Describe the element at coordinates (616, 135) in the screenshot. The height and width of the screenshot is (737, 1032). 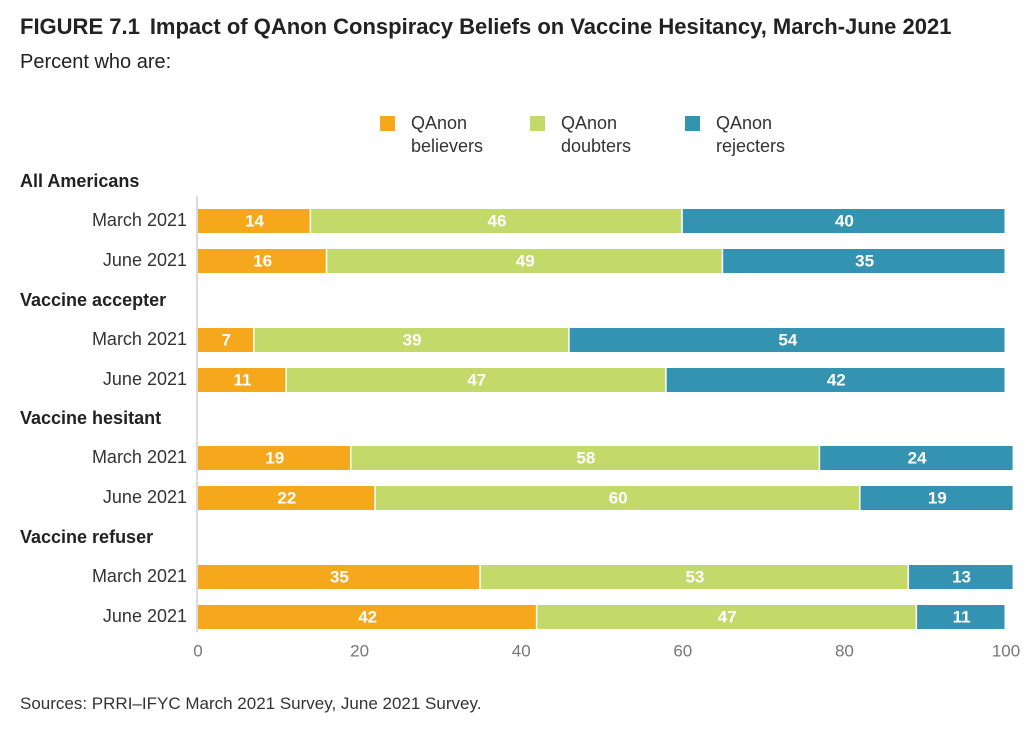
I see `legend-label-doubters: QAnon doubters` at that location.